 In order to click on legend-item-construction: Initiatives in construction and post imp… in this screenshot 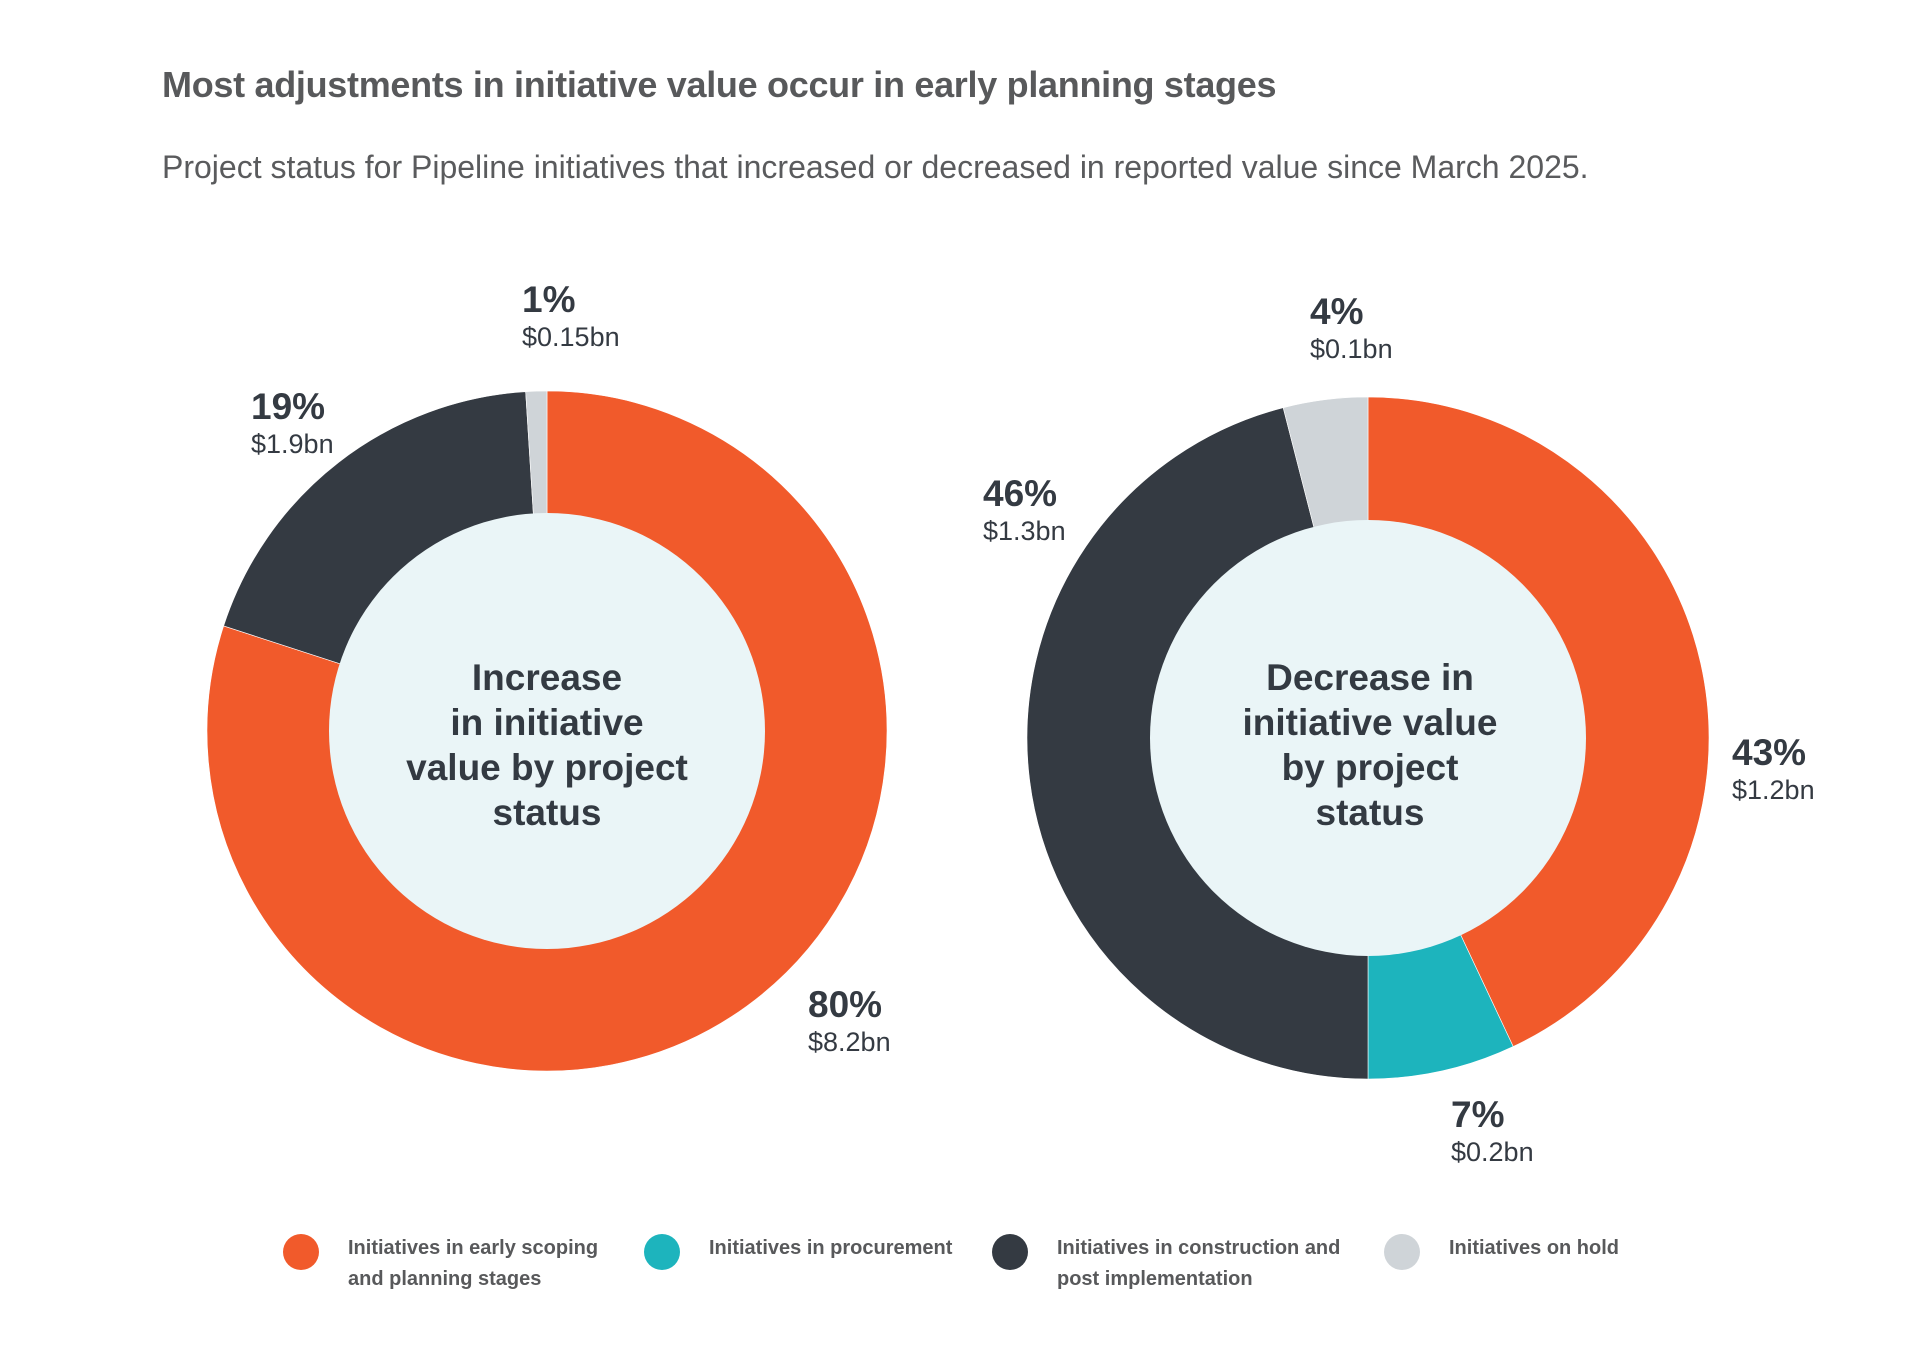, I will do `click(1179, 1264)`.